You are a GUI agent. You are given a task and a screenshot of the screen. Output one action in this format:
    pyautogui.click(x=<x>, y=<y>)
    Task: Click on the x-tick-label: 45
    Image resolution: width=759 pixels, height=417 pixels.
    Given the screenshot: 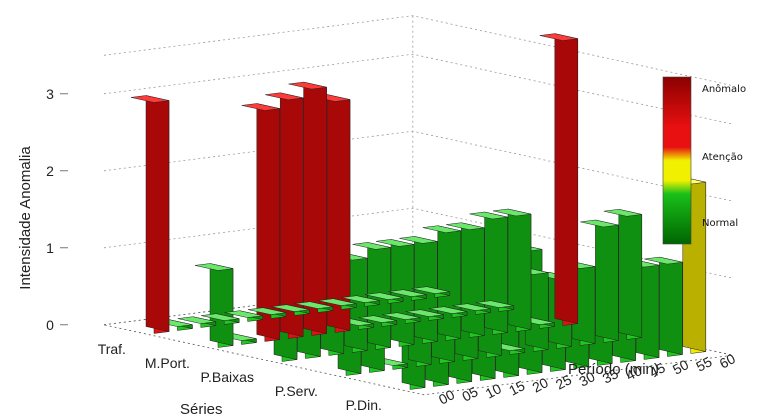 What is the action you would take?
    pyautogui.click(x=656, y=370)
    